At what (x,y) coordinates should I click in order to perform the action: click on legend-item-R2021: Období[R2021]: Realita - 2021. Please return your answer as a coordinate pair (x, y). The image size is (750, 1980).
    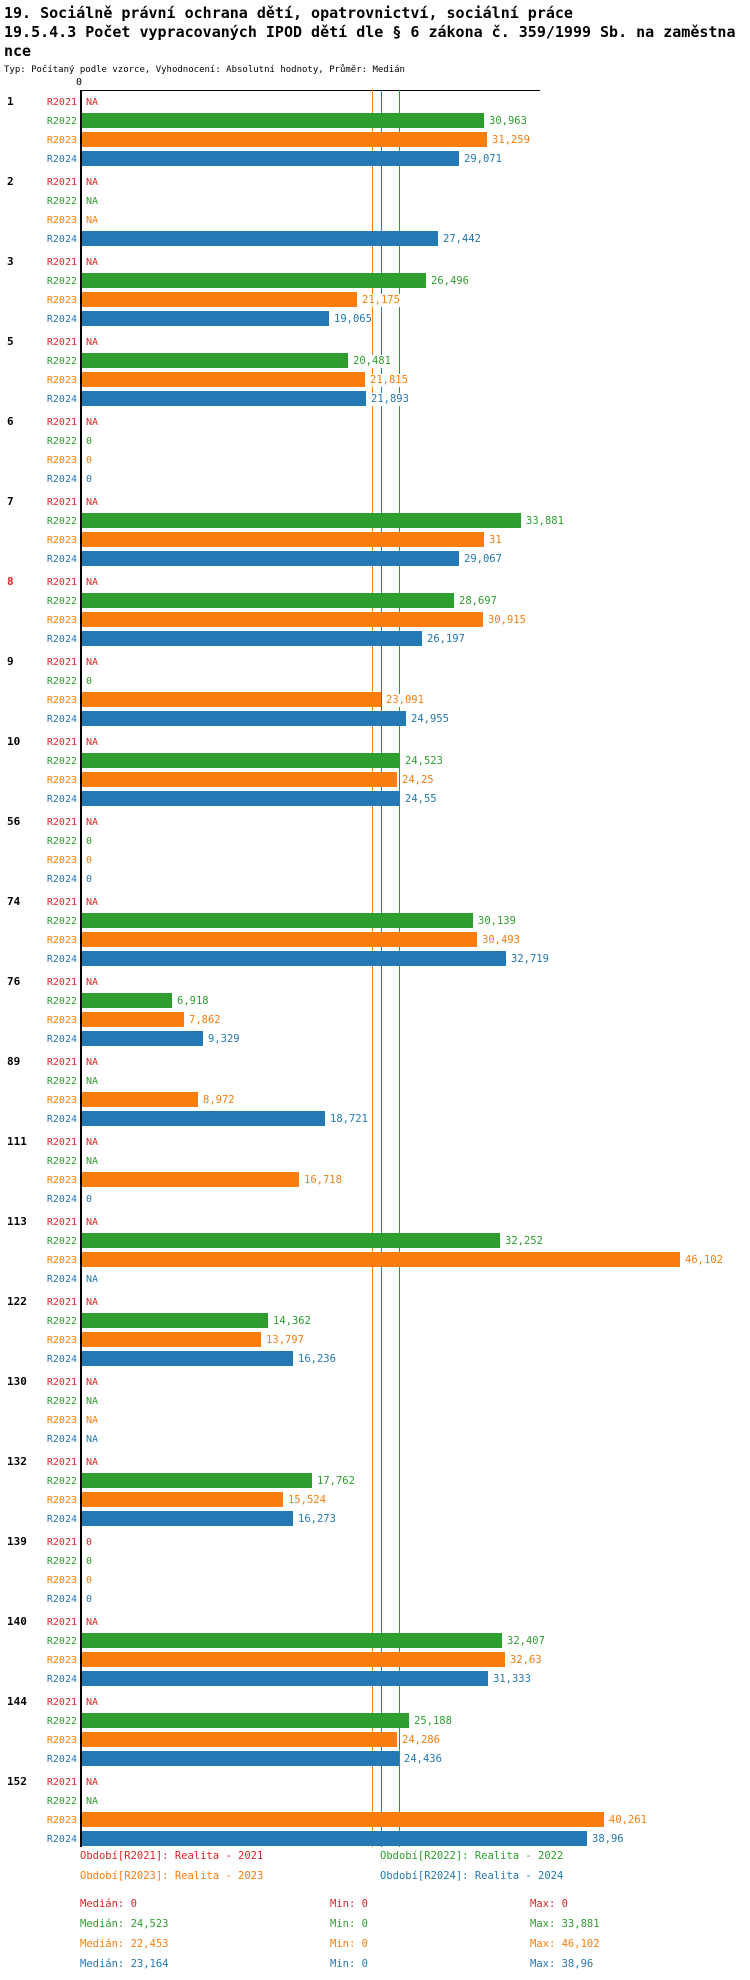
    Looking at the image, I should click on (172, 1856).